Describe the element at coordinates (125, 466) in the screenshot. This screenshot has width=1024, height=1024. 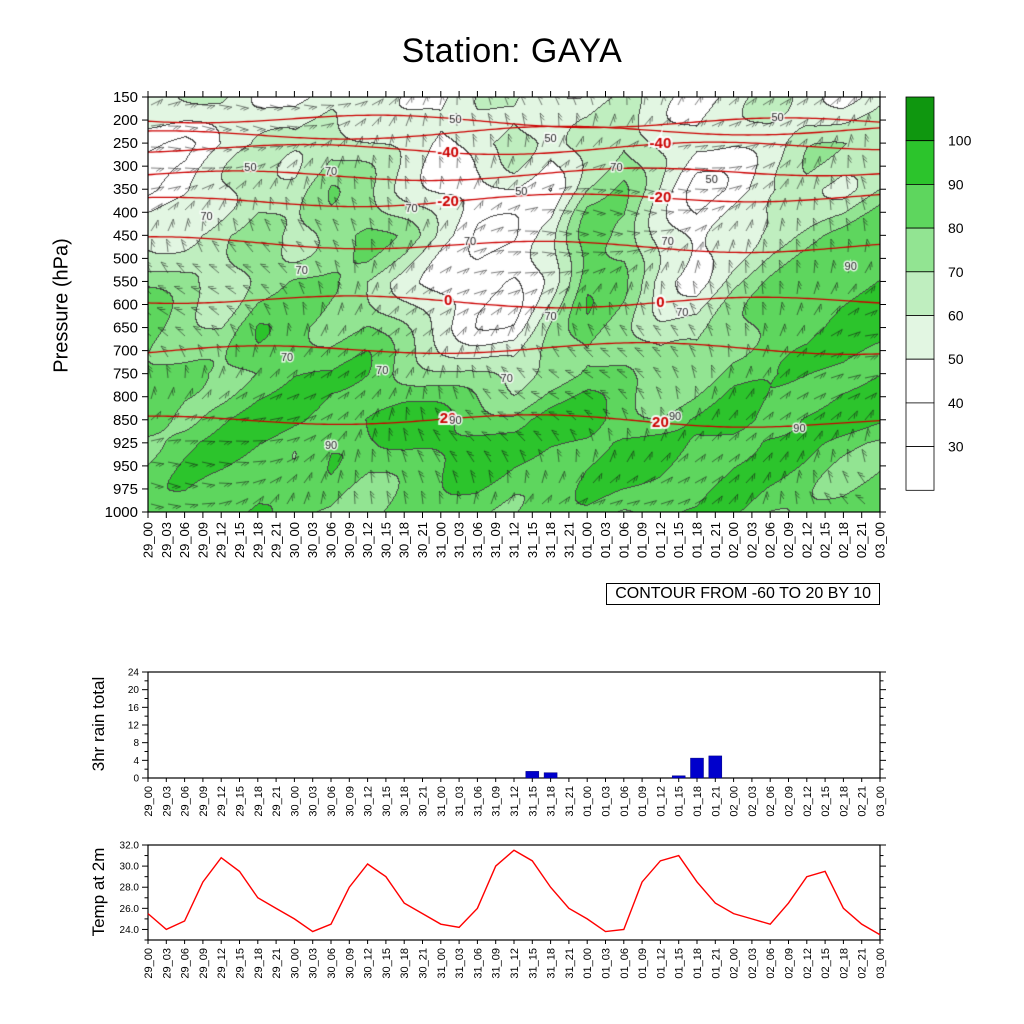
I see `pressure-tick-label: 950` at that location.